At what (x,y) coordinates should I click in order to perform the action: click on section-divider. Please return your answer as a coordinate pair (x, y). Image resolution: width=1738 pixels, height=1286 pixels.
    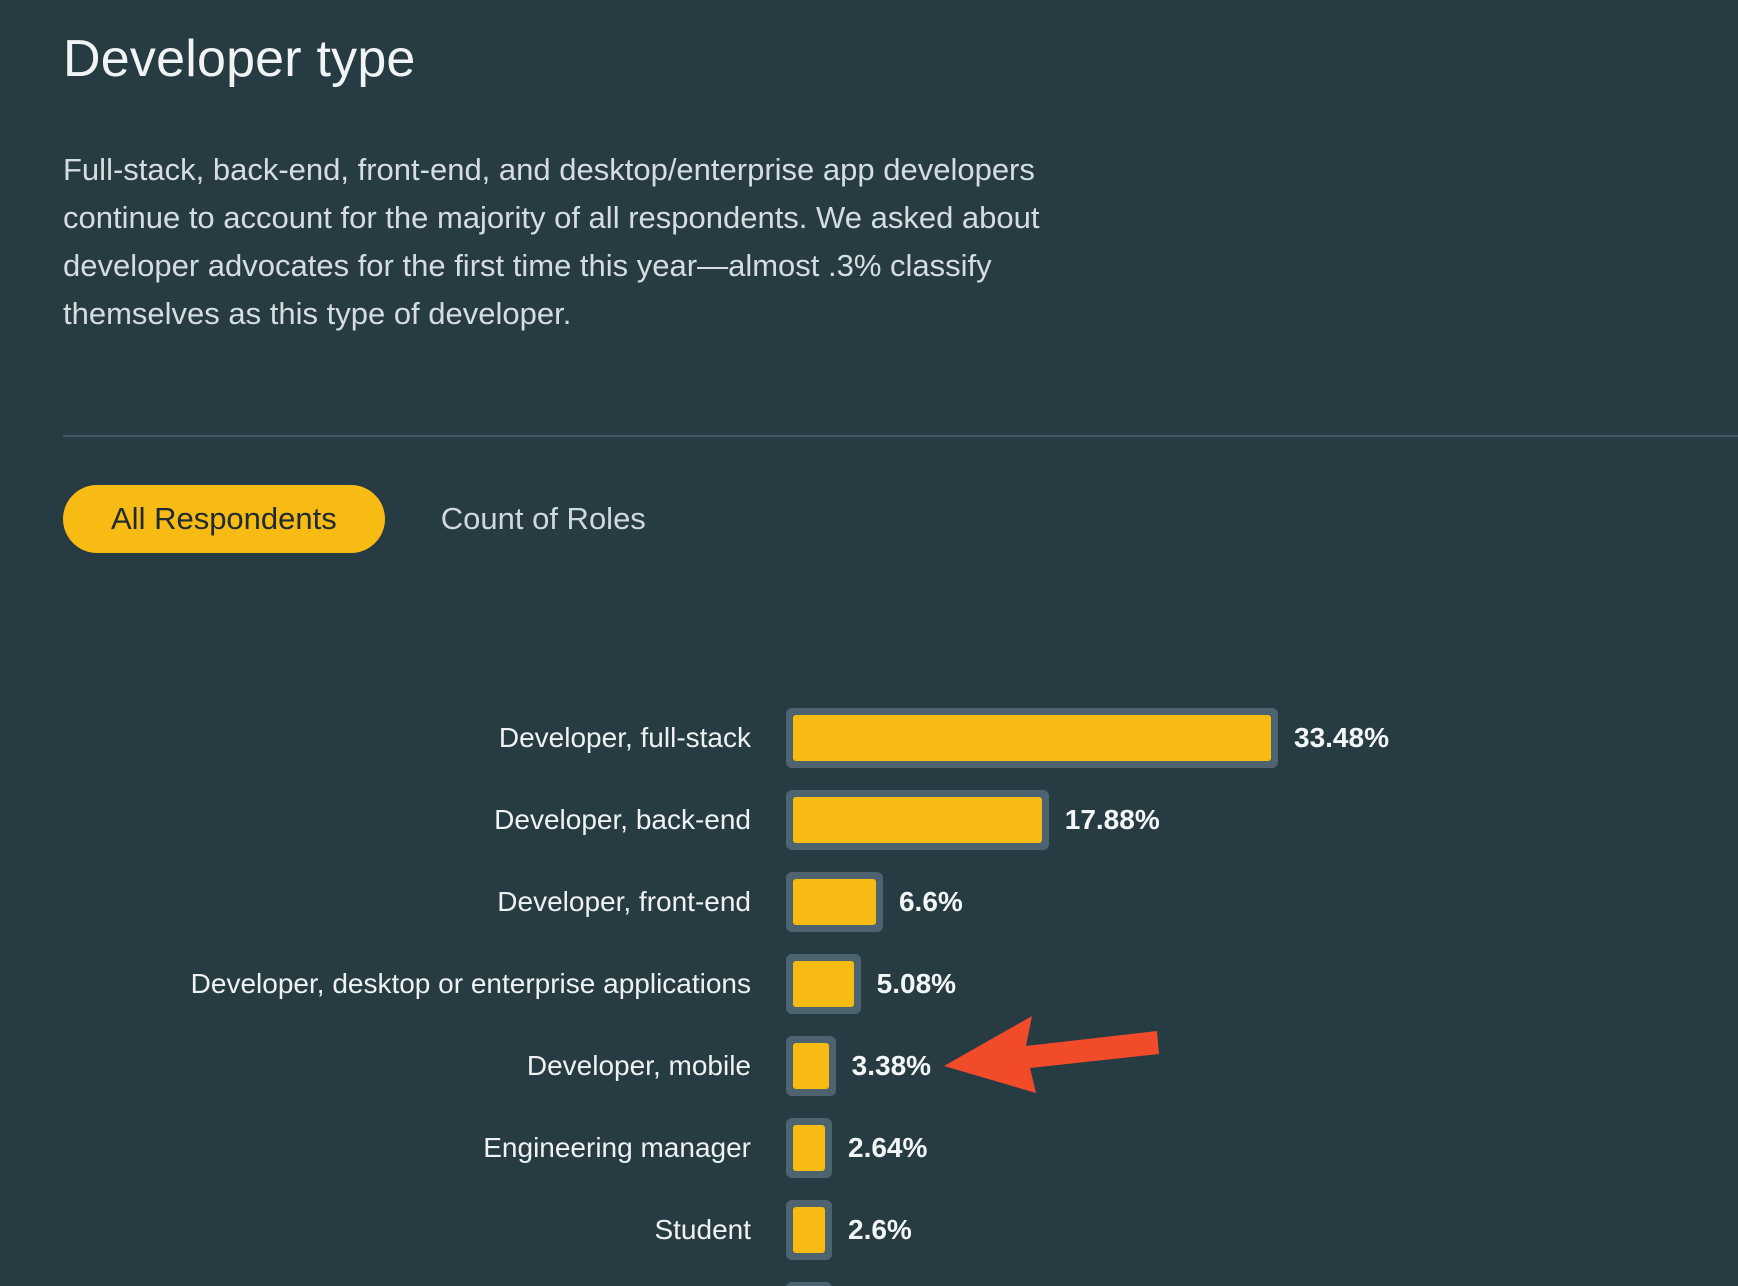
    Looking at the image, I should click on (900, 436).